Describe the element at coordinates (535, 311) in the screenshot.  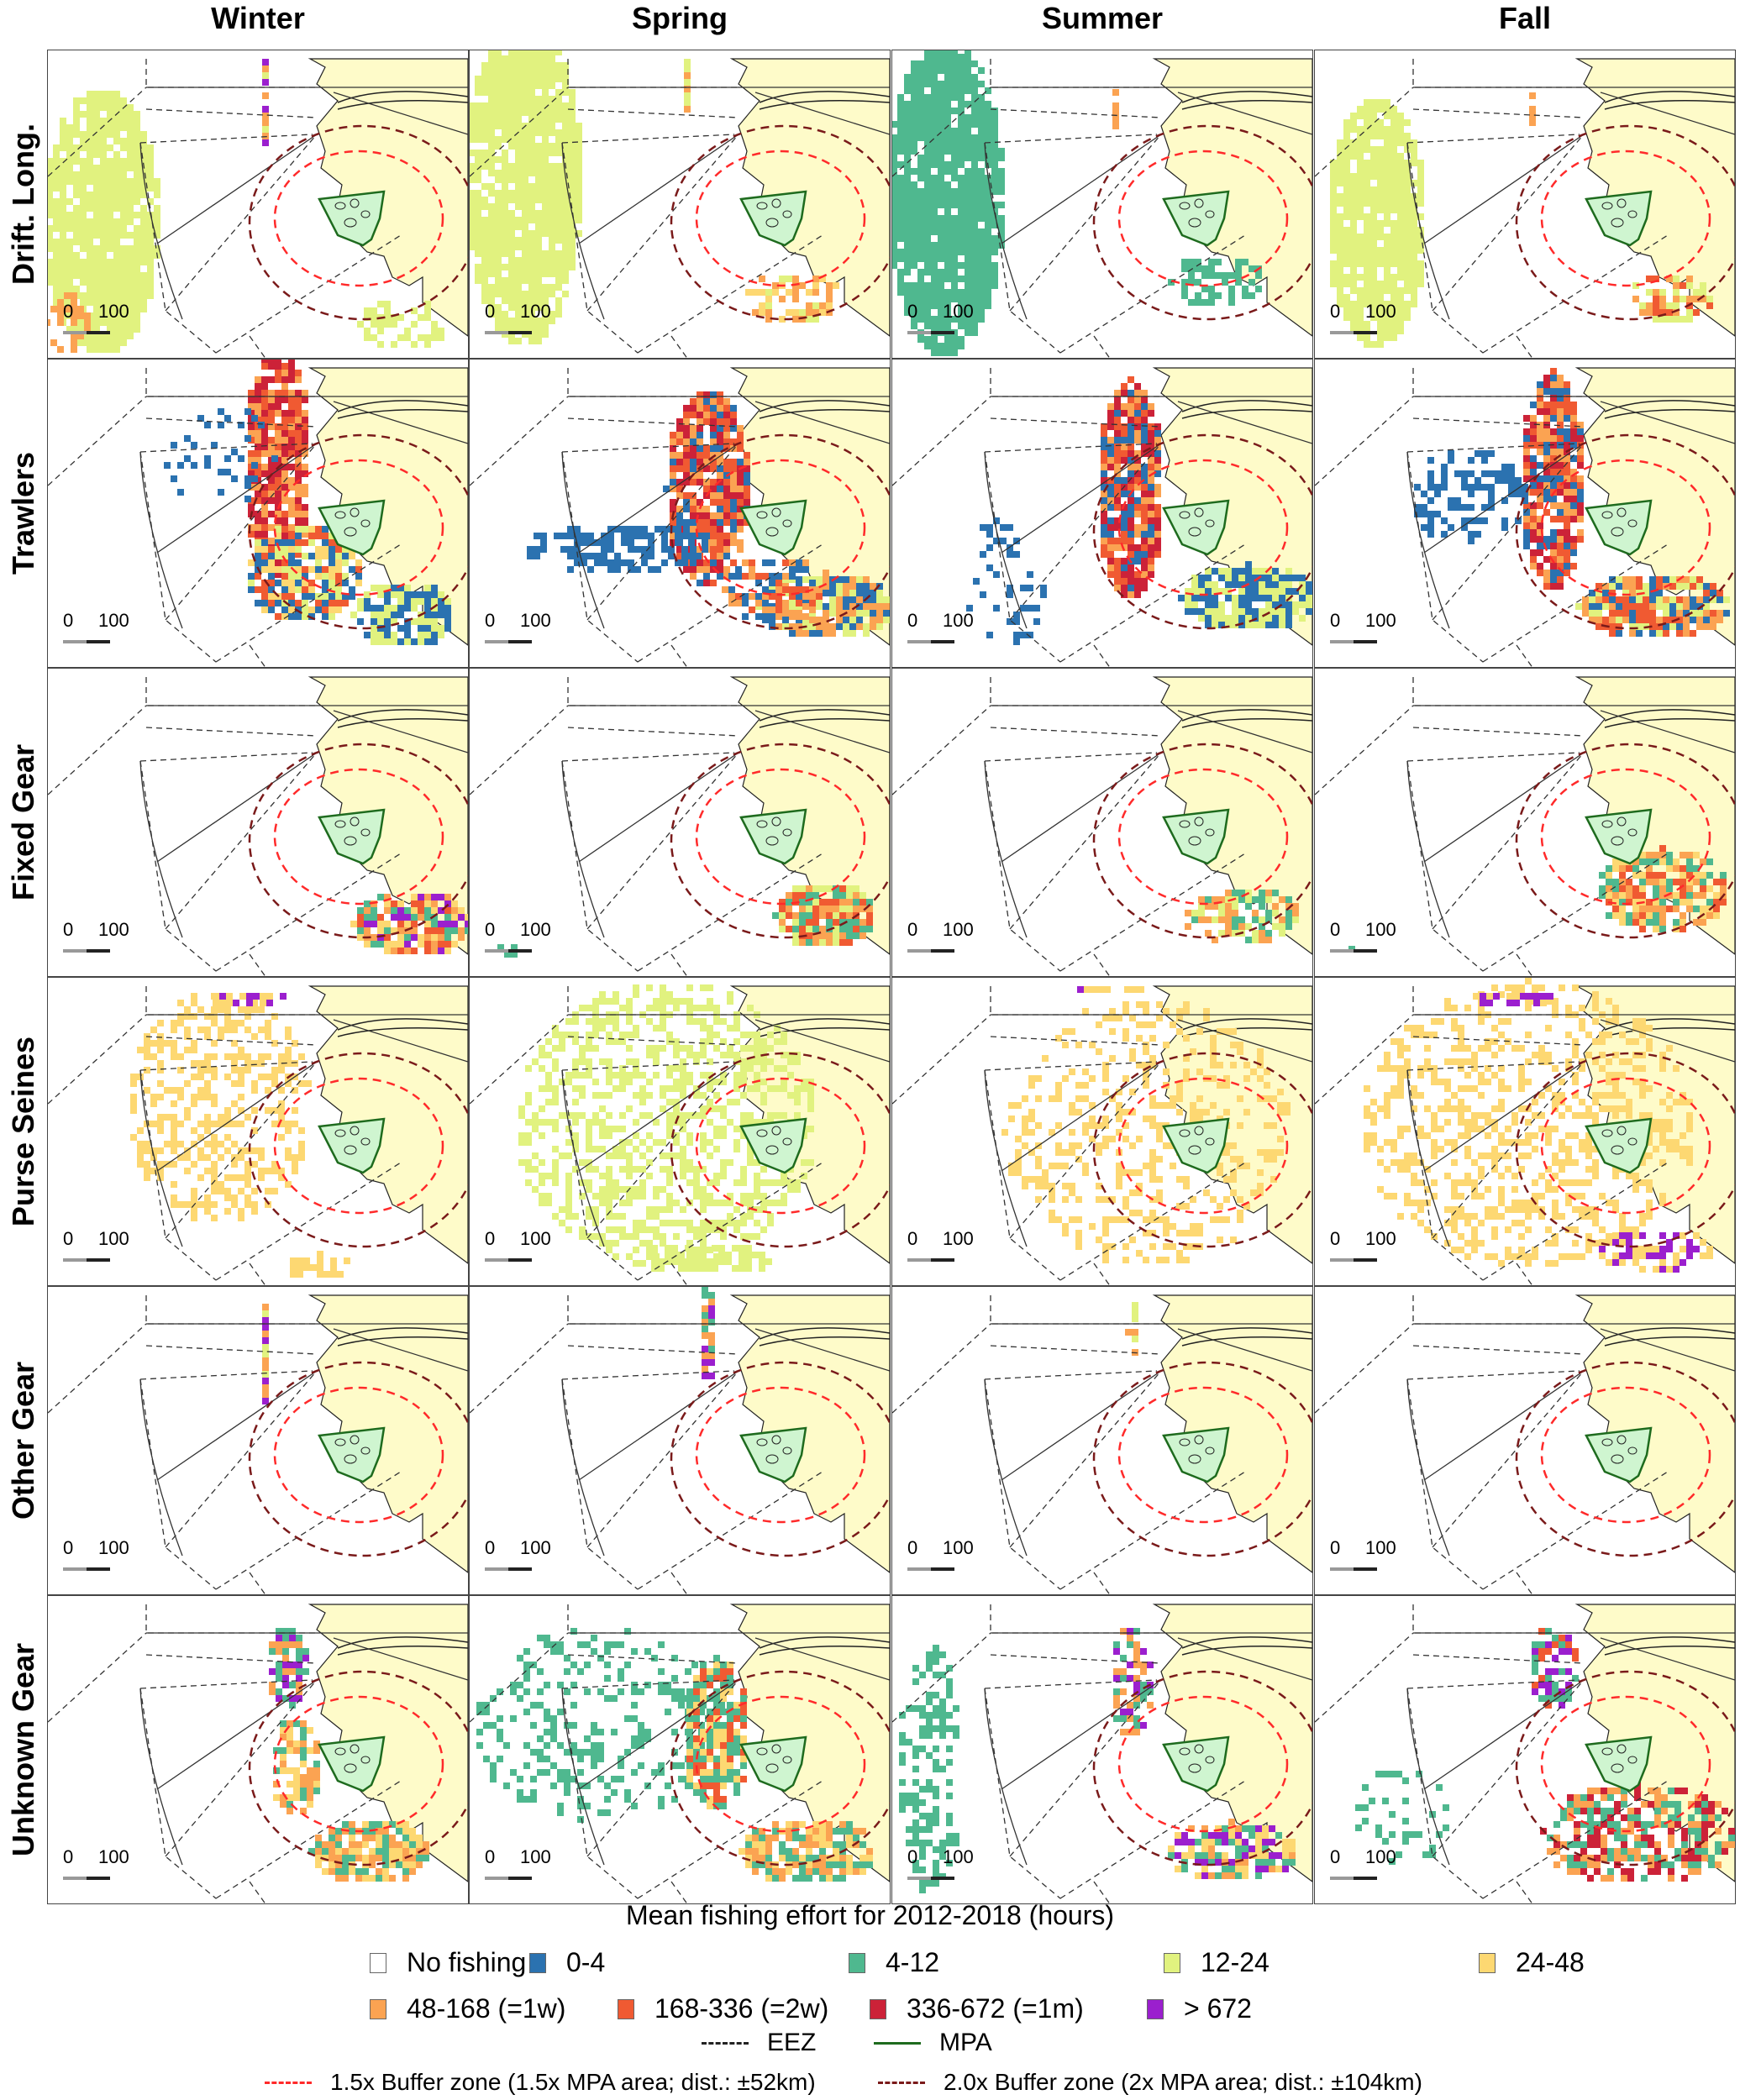
I see `scale-label-end: 100` at that location.